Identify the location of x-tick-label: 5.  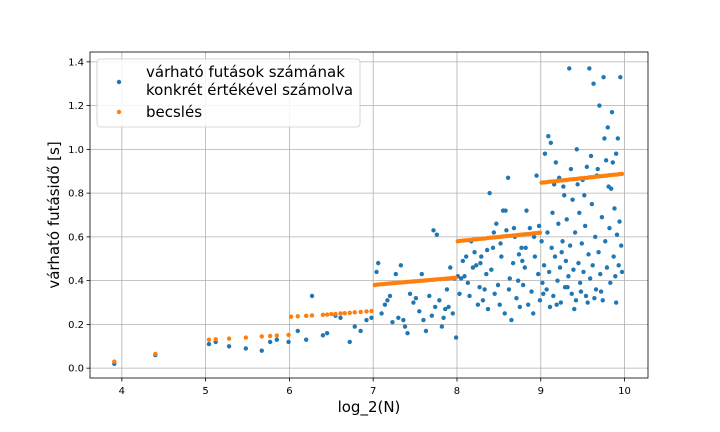
(205, 391).